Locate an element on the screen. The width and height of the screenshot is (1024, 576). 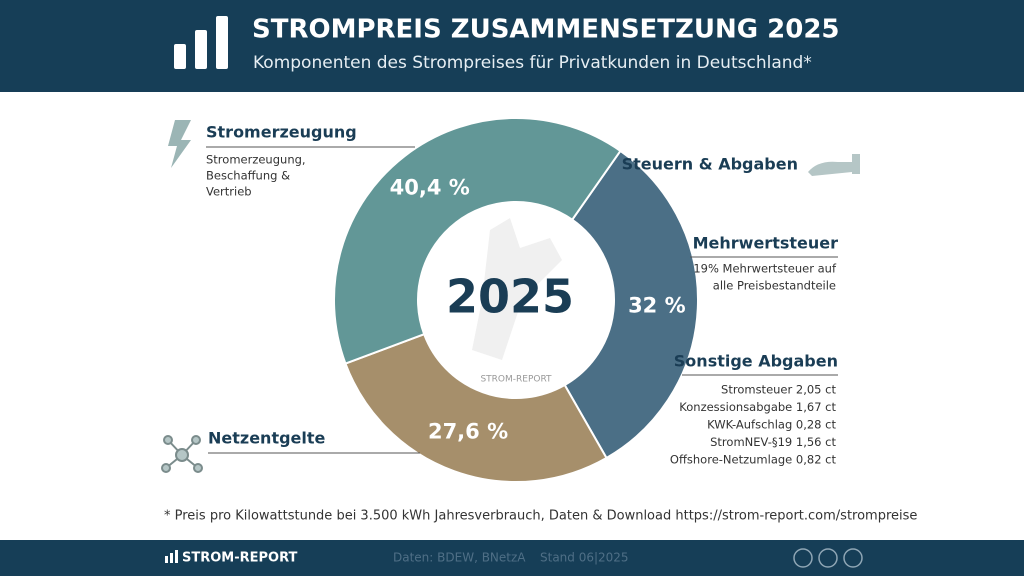
annotation-text: 19% Mehrwertsteuer auf is located at coordinates (765, 269).